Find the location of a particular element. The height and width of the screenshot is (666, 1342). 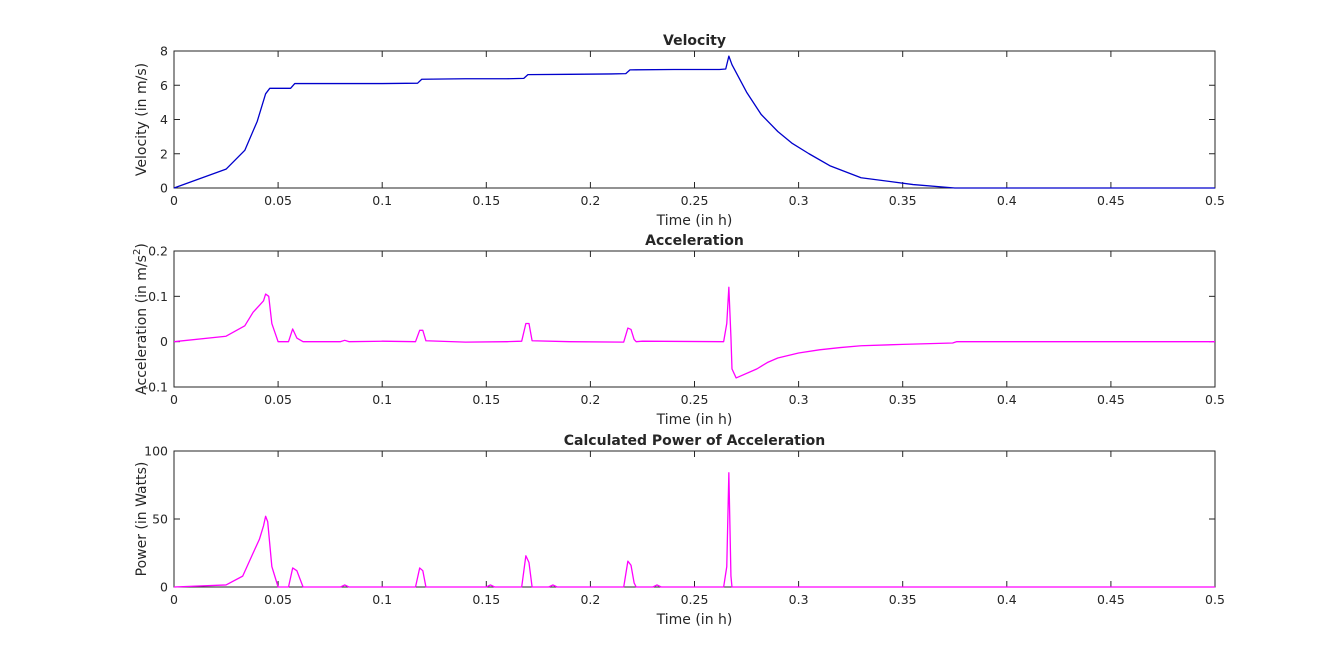

y-tick-label: 0.2 is located at coordinates (158, 251).